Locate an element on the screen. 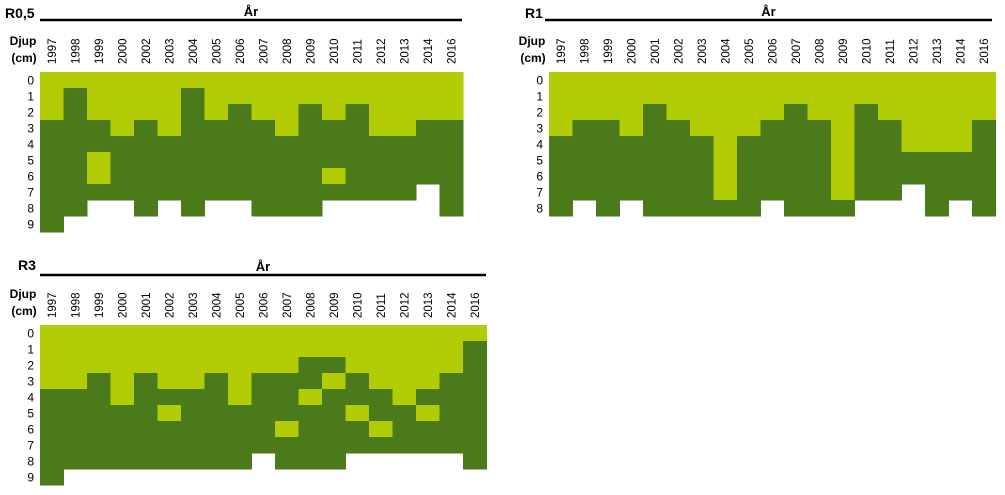 Image resolution: width=1005 pixels, height=495 pixels. year-tick-label: 1999 is located at coordinates (100, 51).